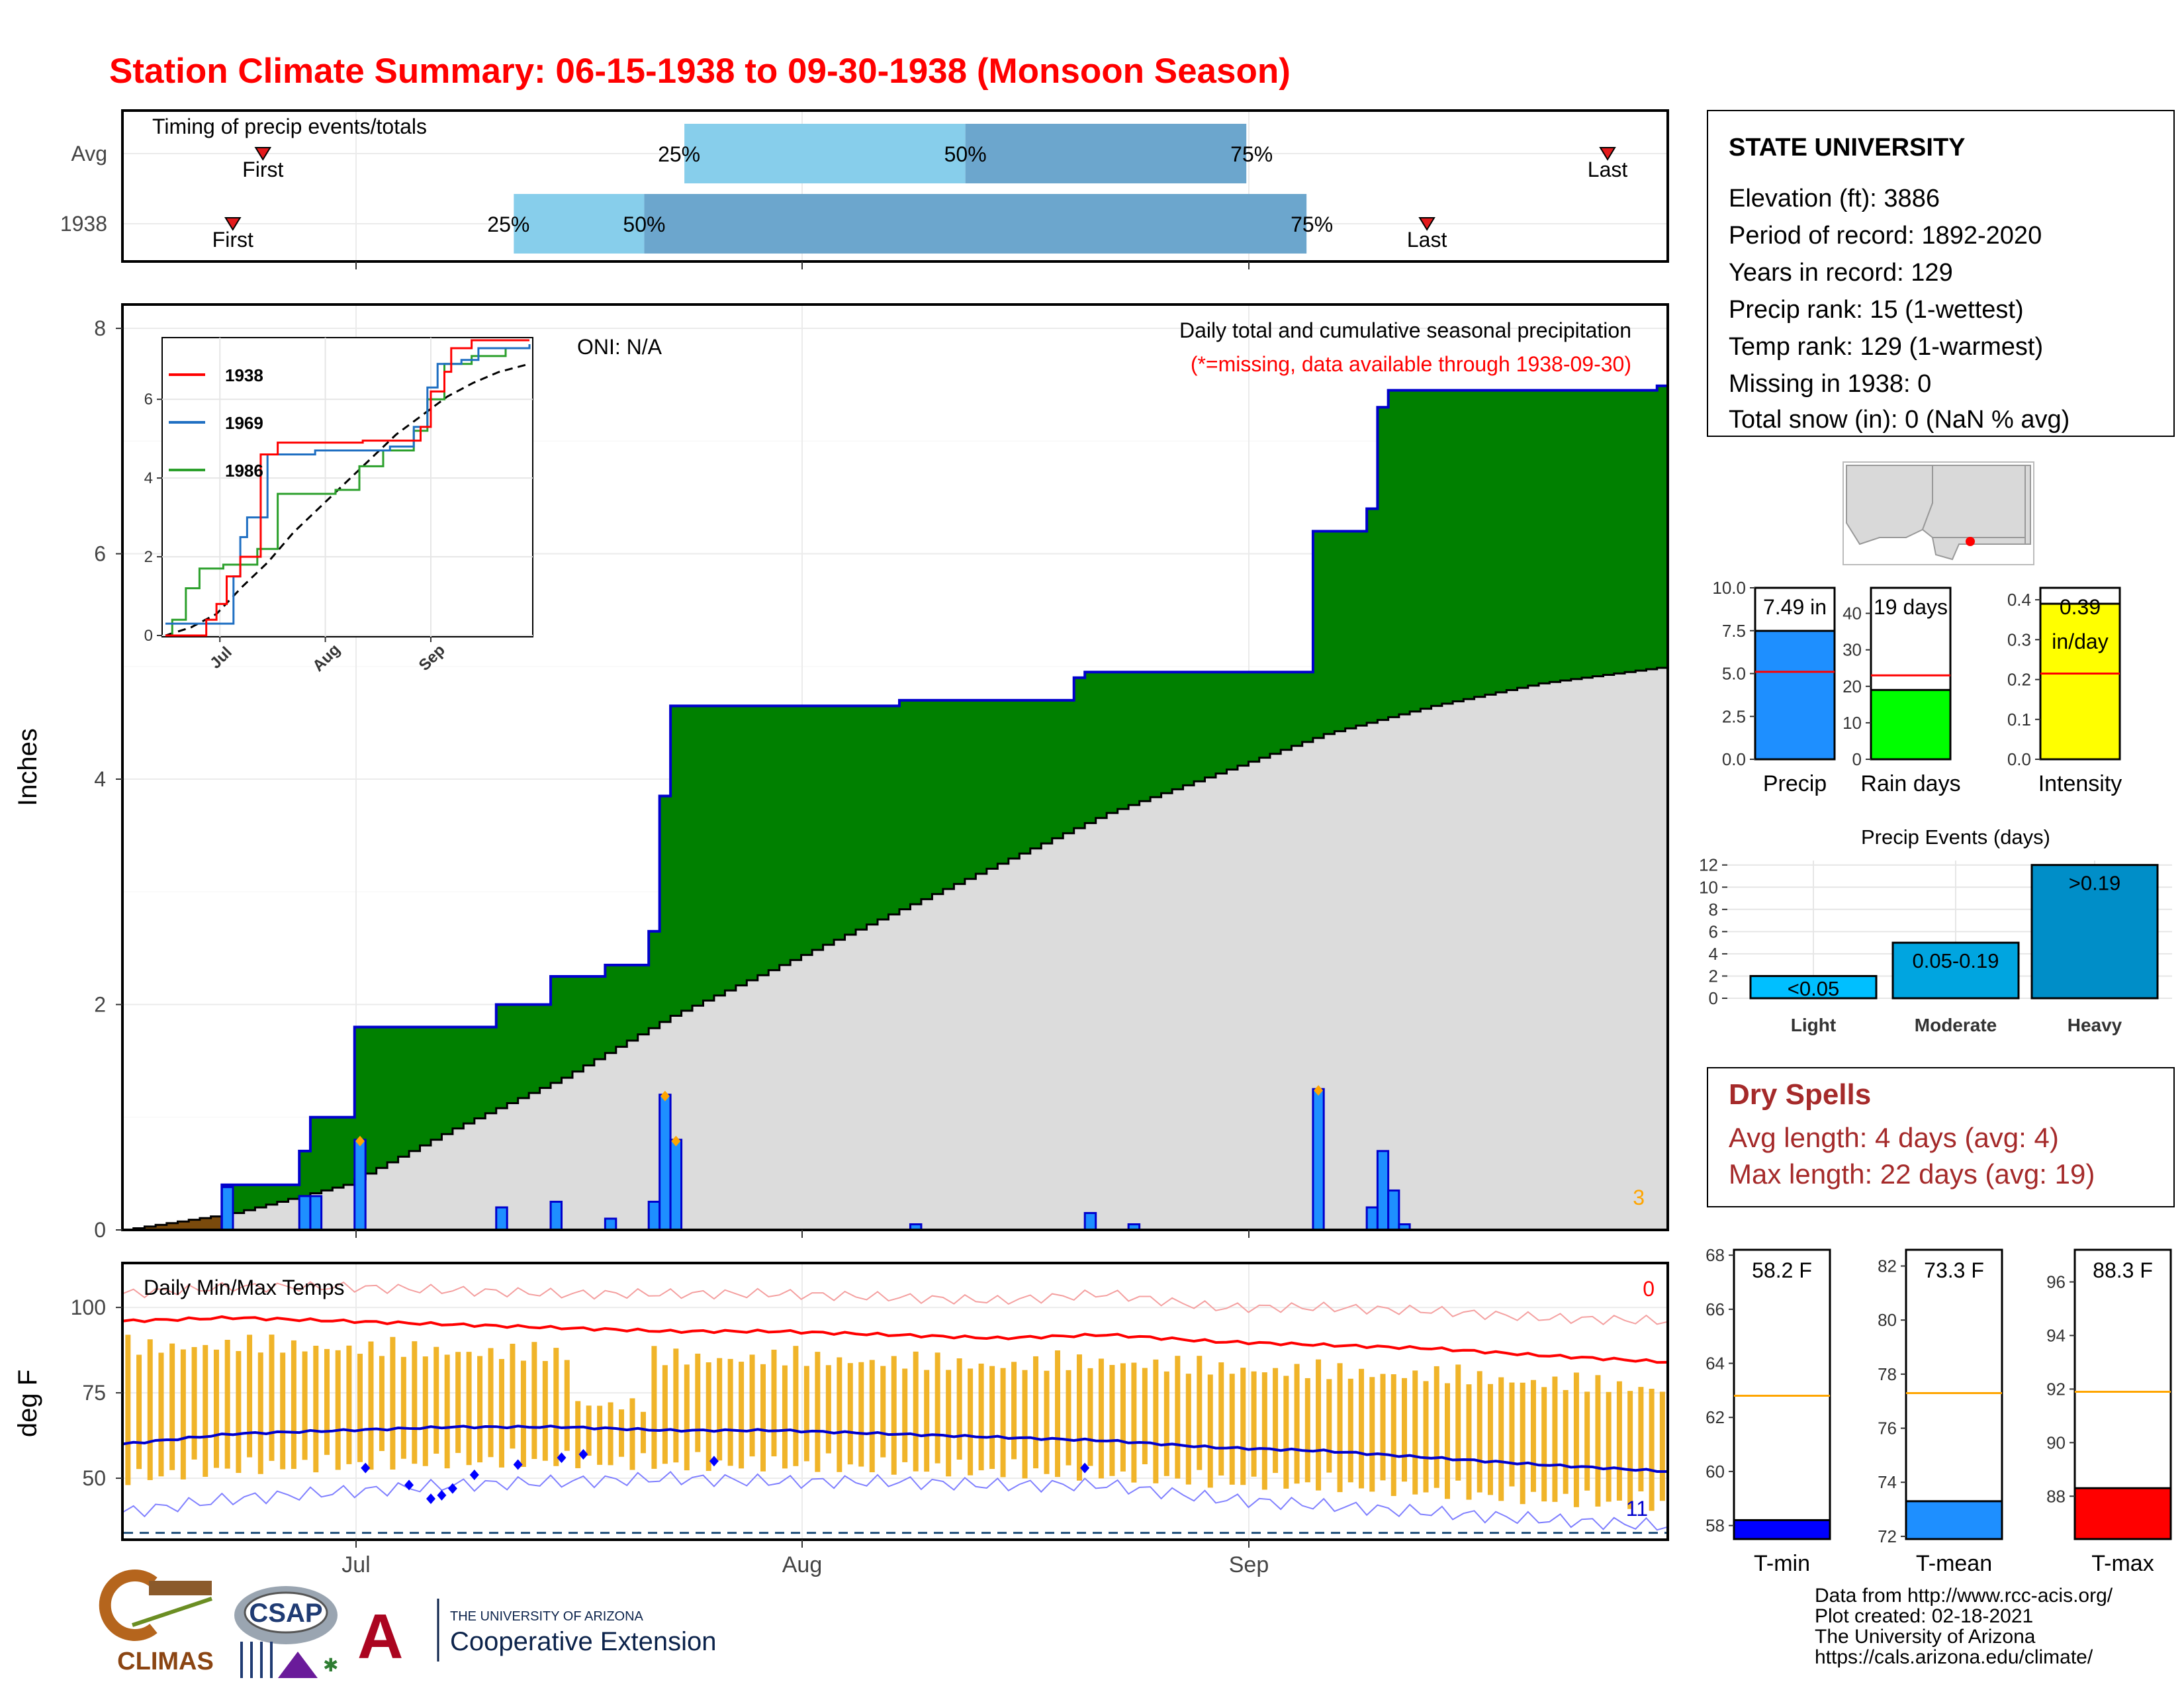 This screenshot has height=1688, width=2184. What do you see at coordinates (1715, 1364) in the screenshot?
I see `temp-bar-tick-label: 64` at bounding box center [1715, 1364].